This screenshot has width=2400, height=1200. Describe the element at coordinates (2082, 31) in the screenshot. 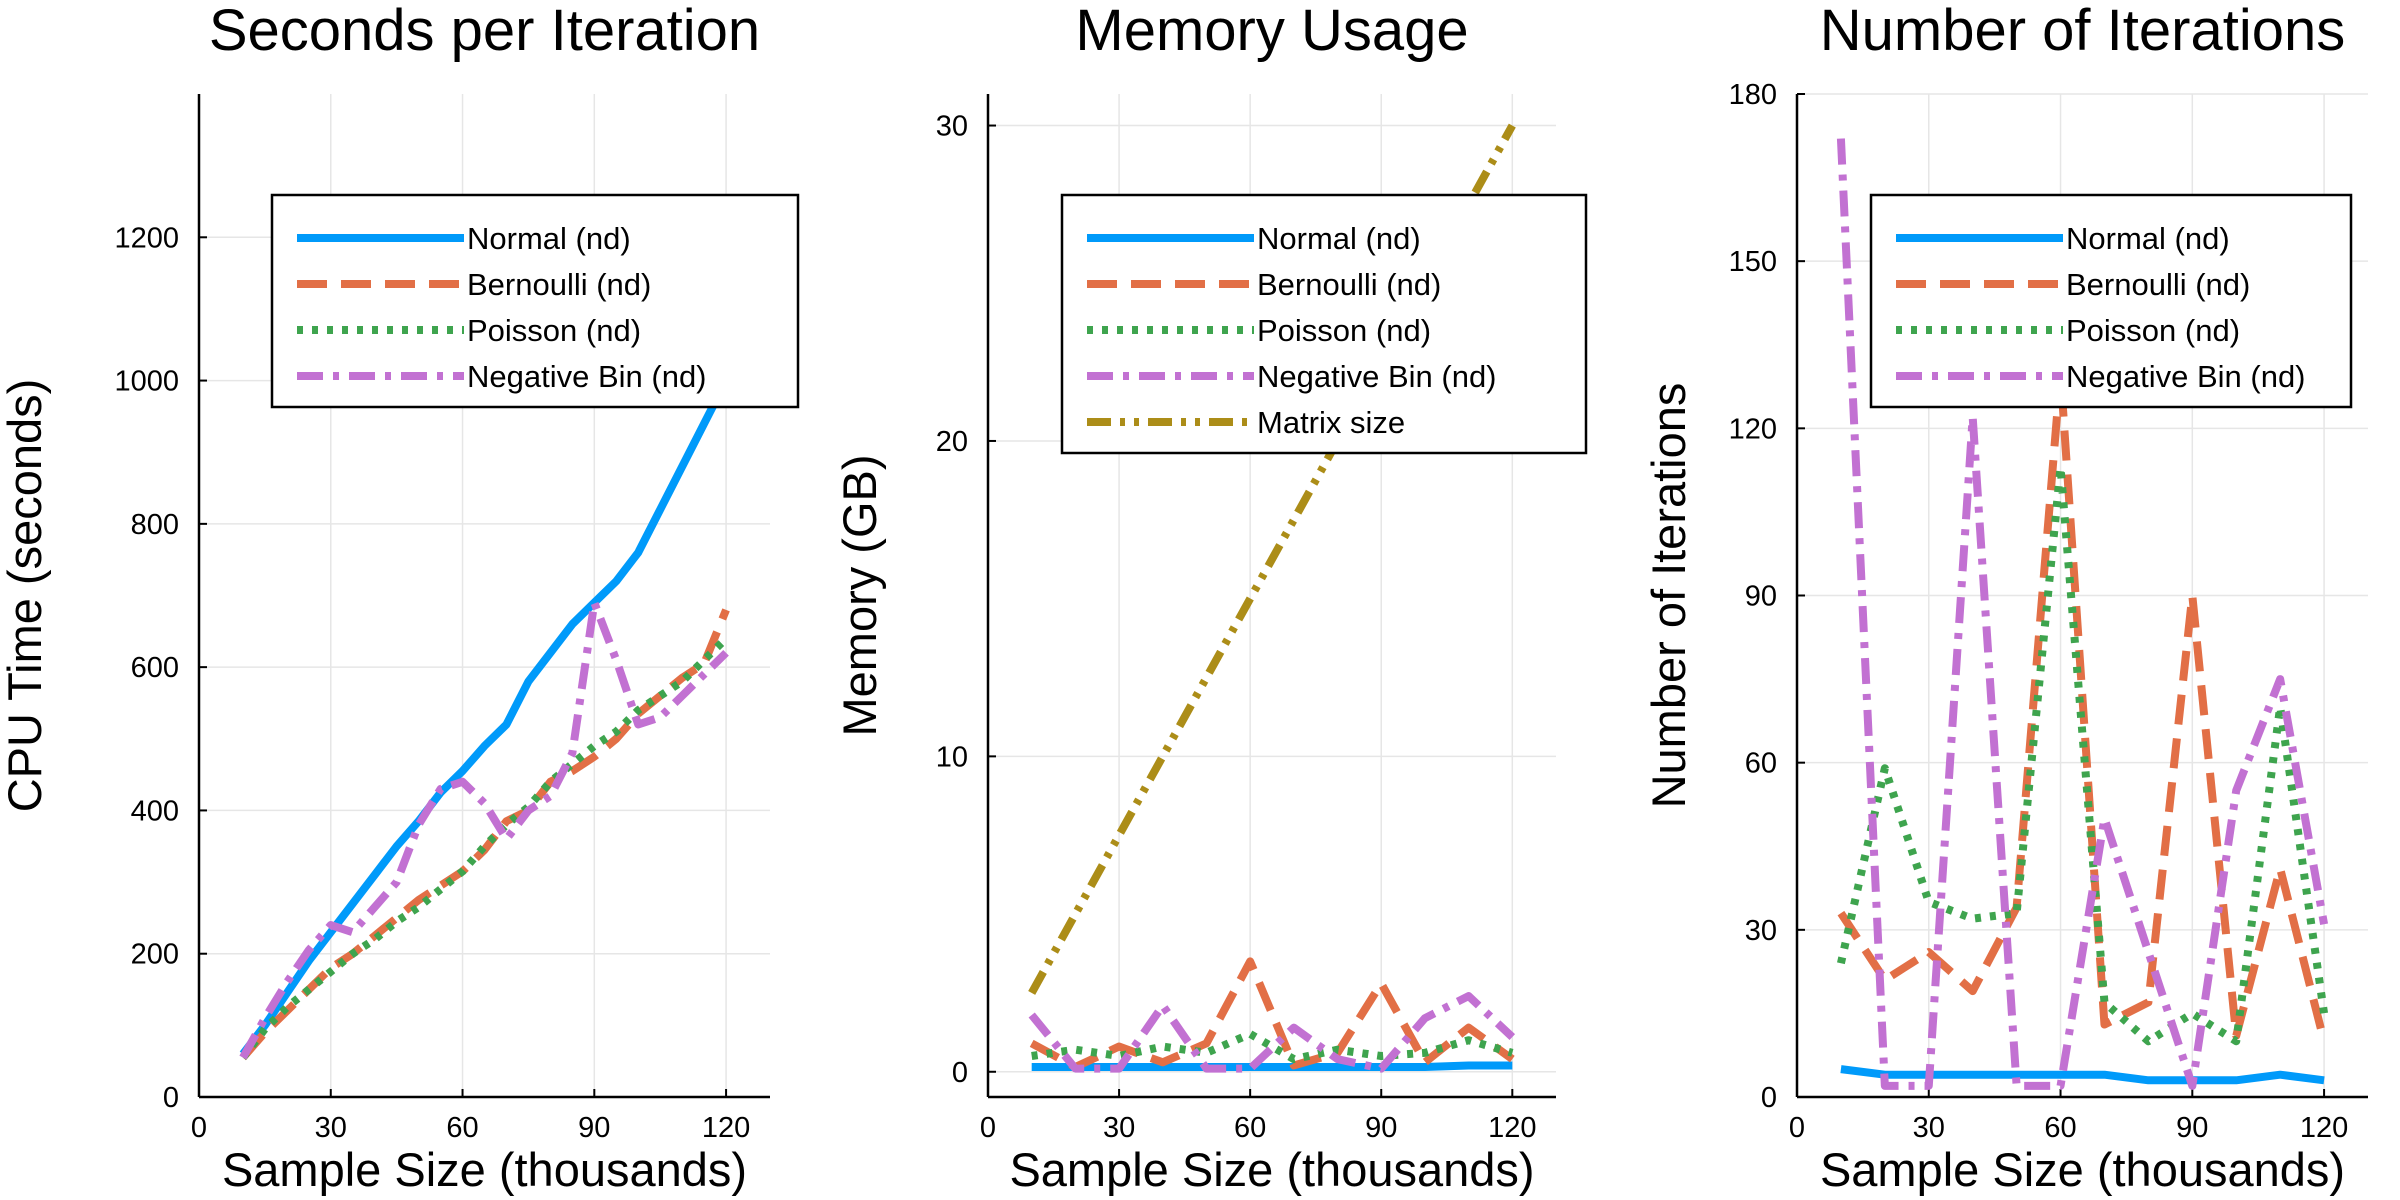

I see `chart-title: Number of Iterations` at that location.